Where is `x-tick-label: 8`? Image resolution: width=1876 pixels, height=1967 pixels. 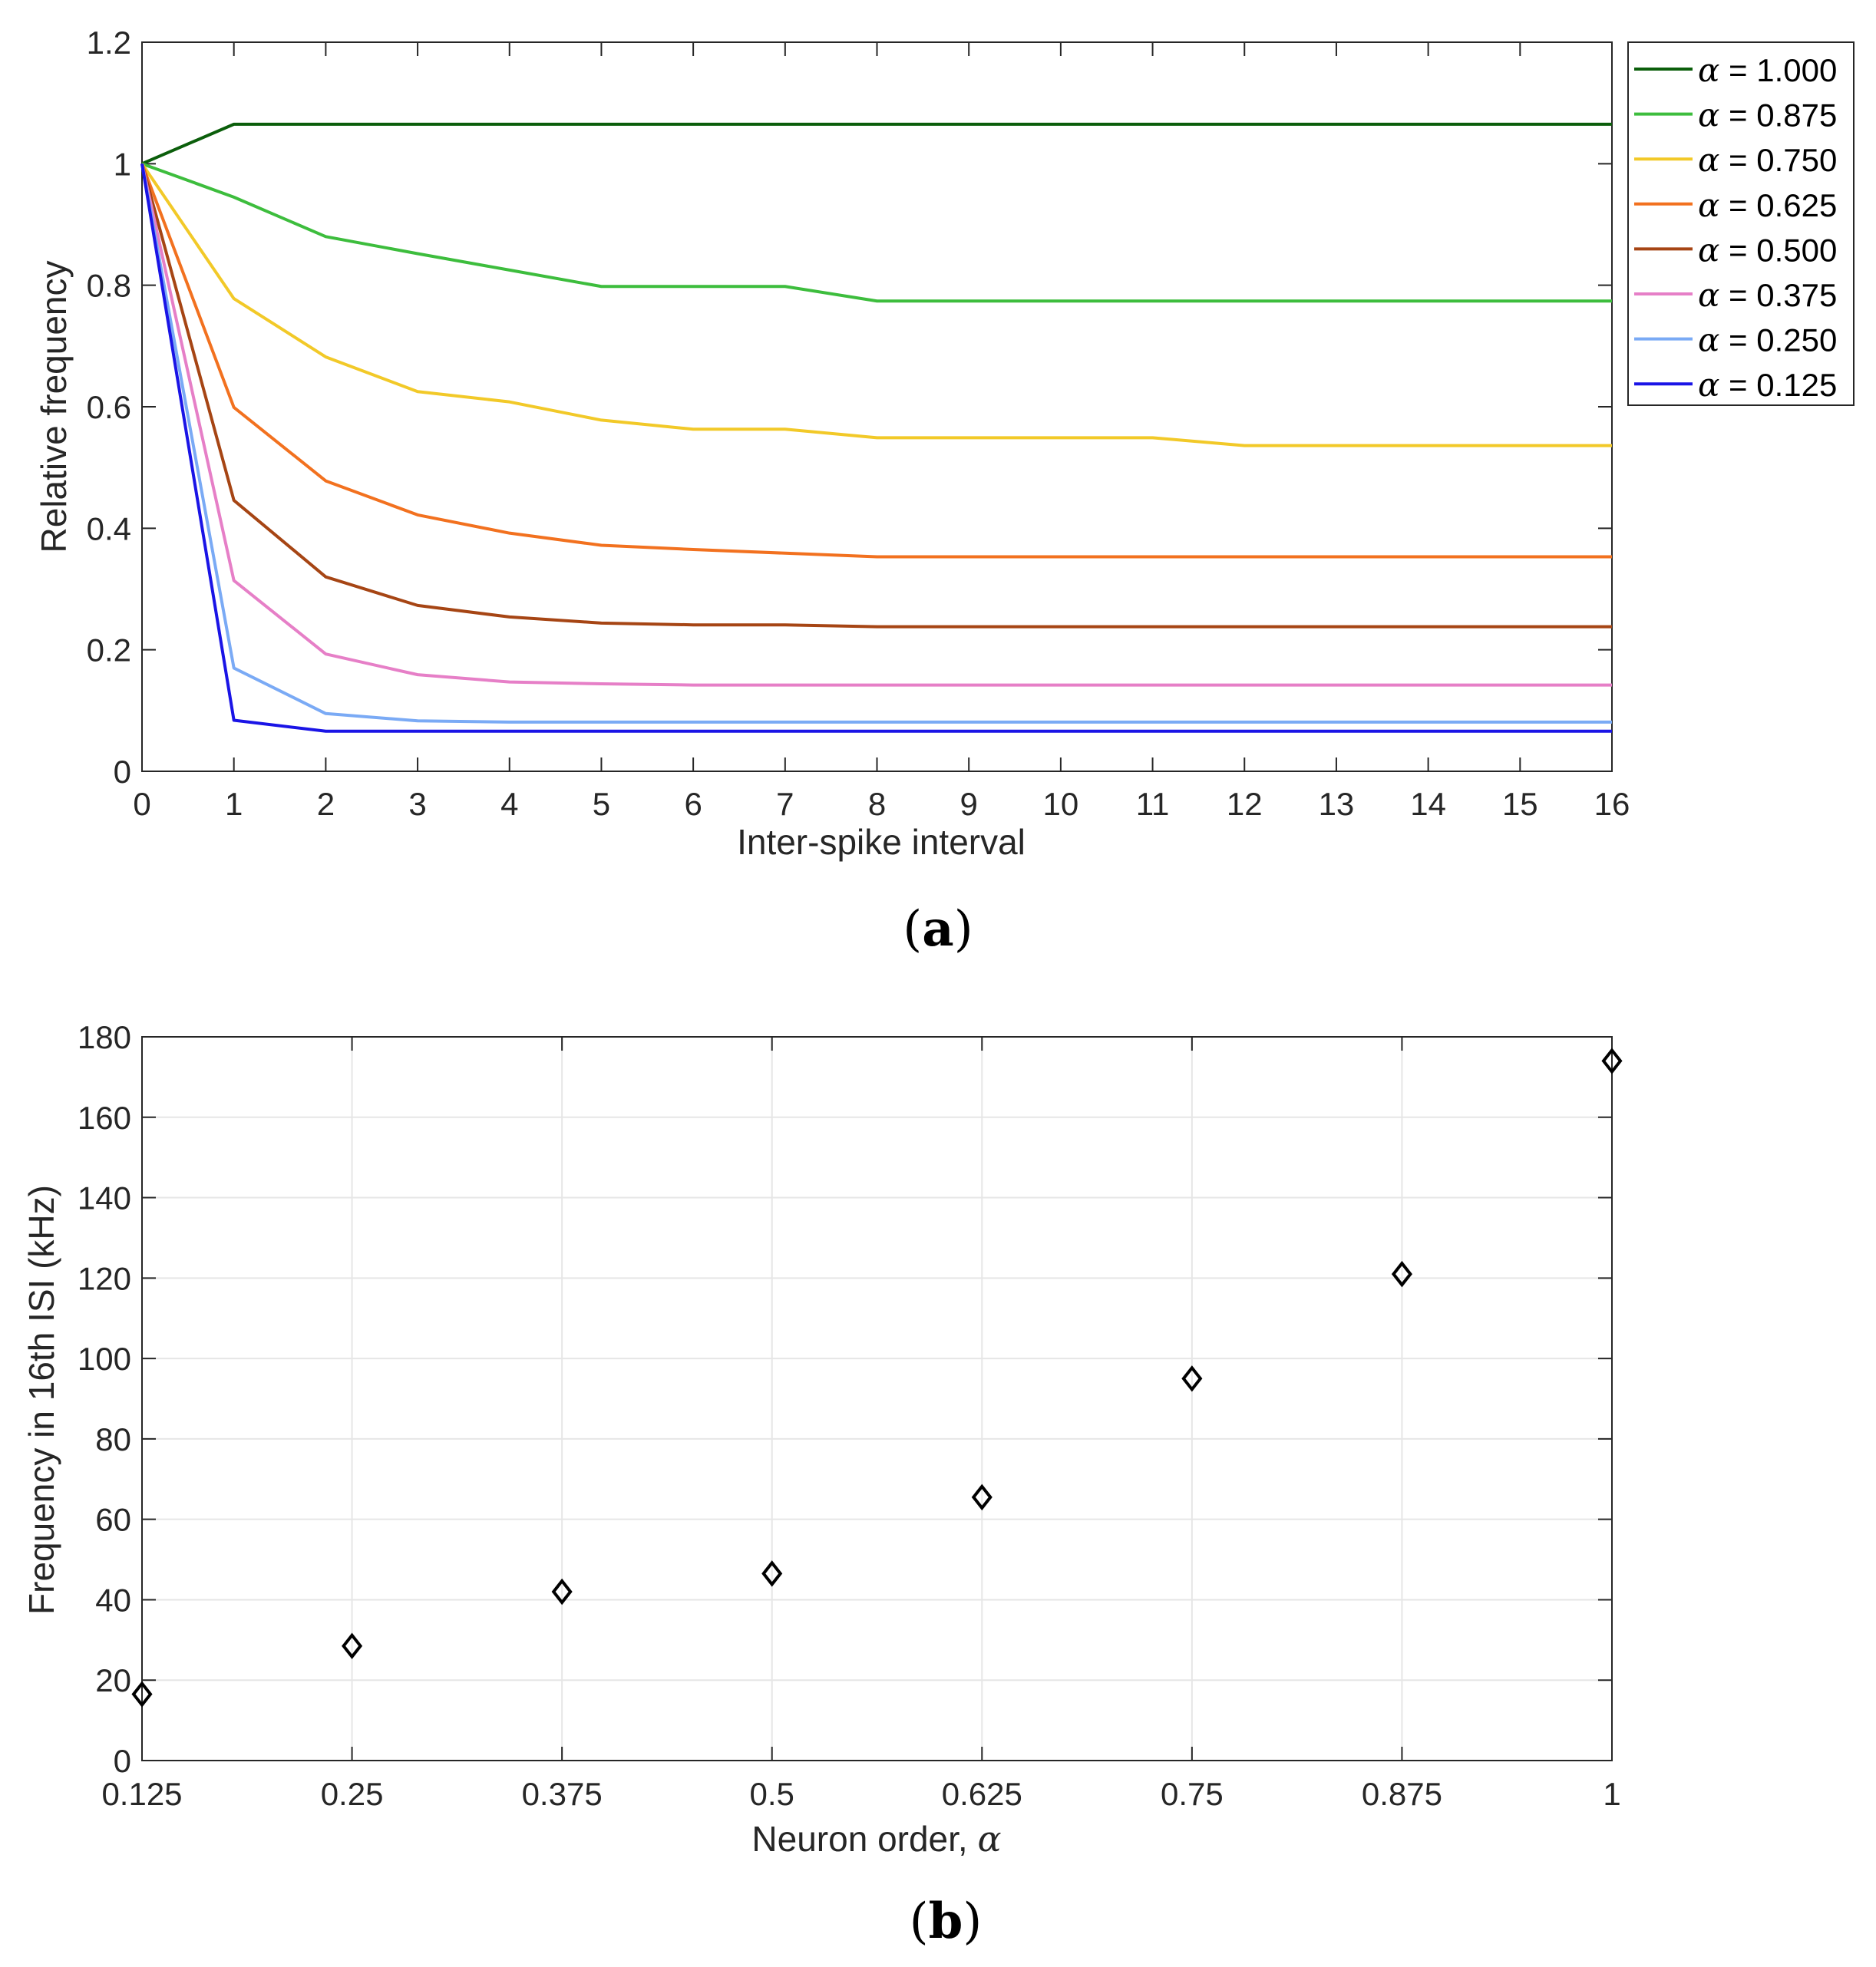 x-tick-label: 8 is located at coordinates (877, 804).